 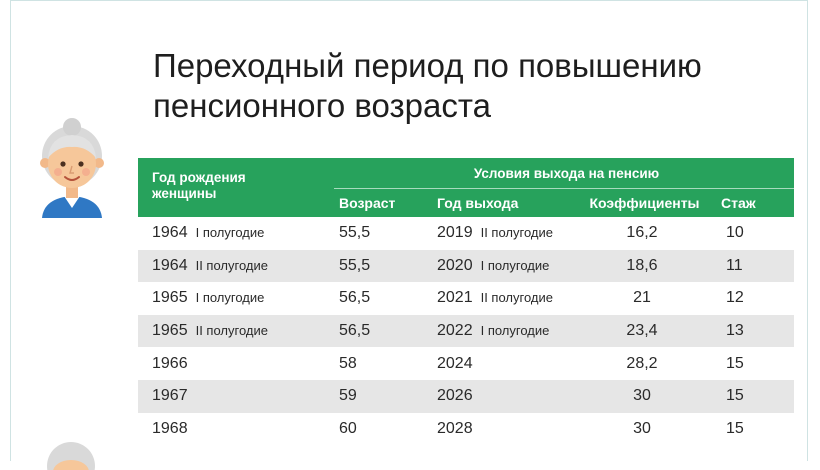 I want to click on group-header-retirement-conditions: Условия выхода на пенсию, so click(x=564, y=173).